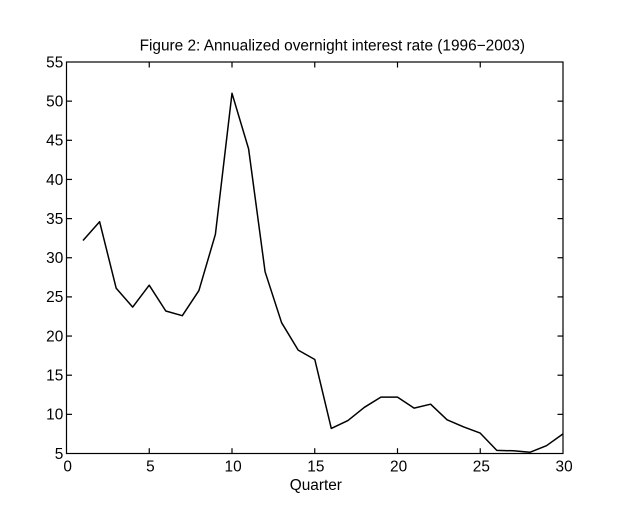 Image resolution: width=633 pixels, height=514 pixels. I want to click on svg-text: 35, so click(54, 219).